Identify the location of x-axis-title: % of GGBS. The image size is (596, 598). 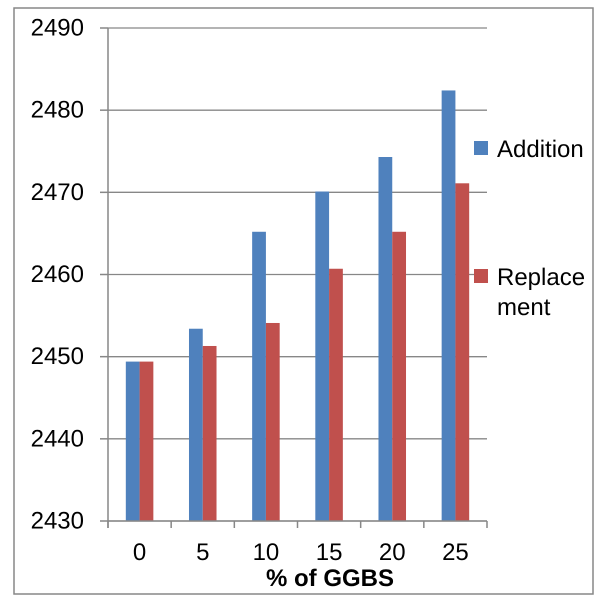
(330, 578).